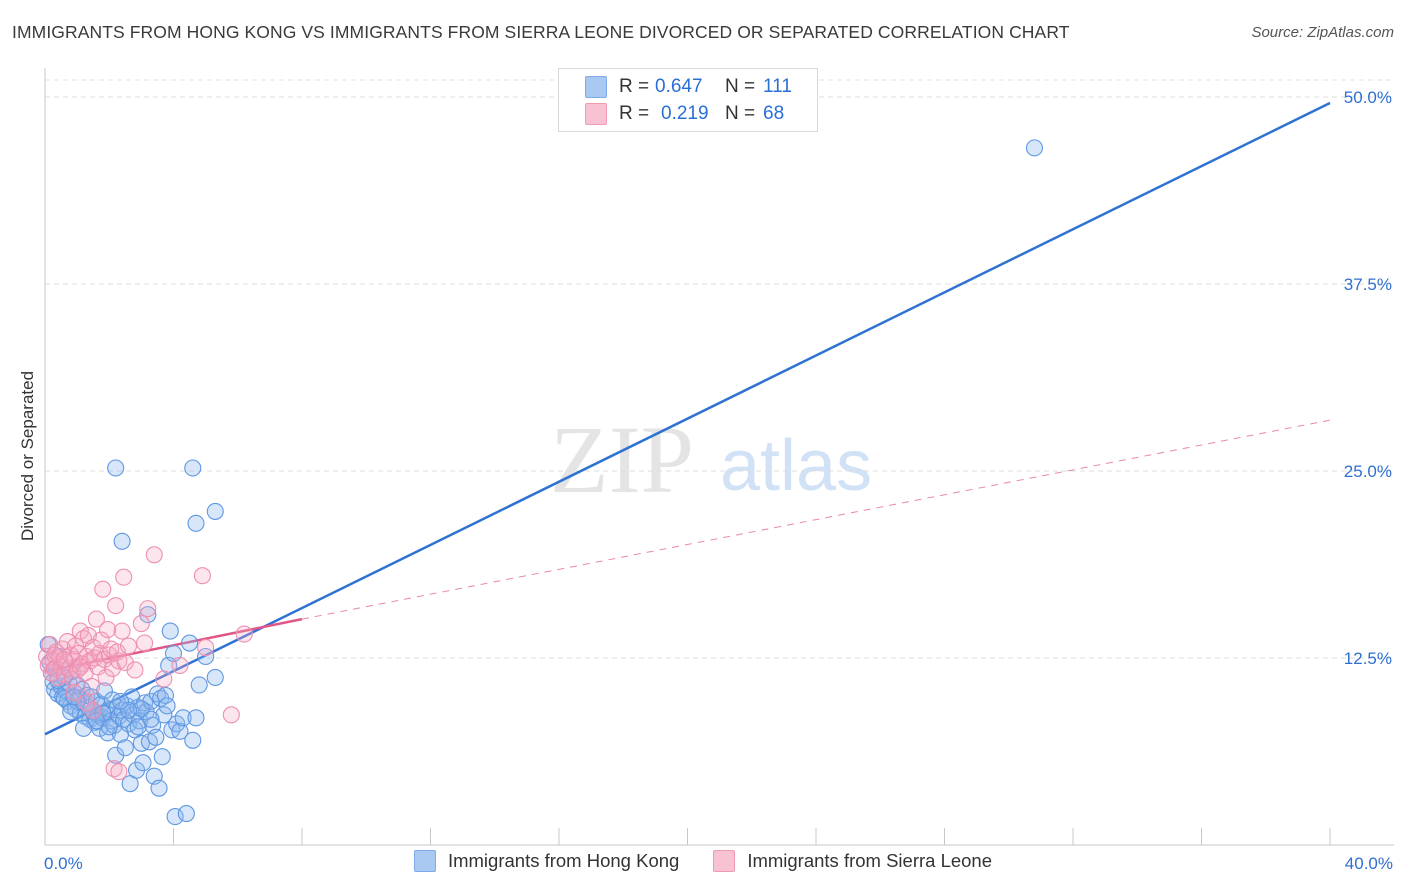  I want to click on series-legend-hong-kong: Immigrants from Hong Kong, so click(546, 861).